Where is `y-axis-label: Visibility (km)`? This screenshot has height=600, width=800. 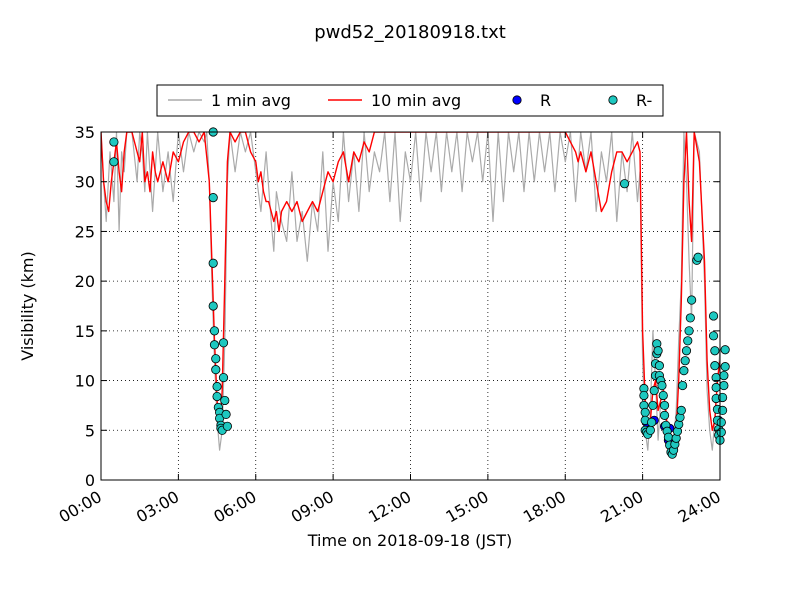 y-axis-label: Visibility (km) is located at coordinates (27, 305).